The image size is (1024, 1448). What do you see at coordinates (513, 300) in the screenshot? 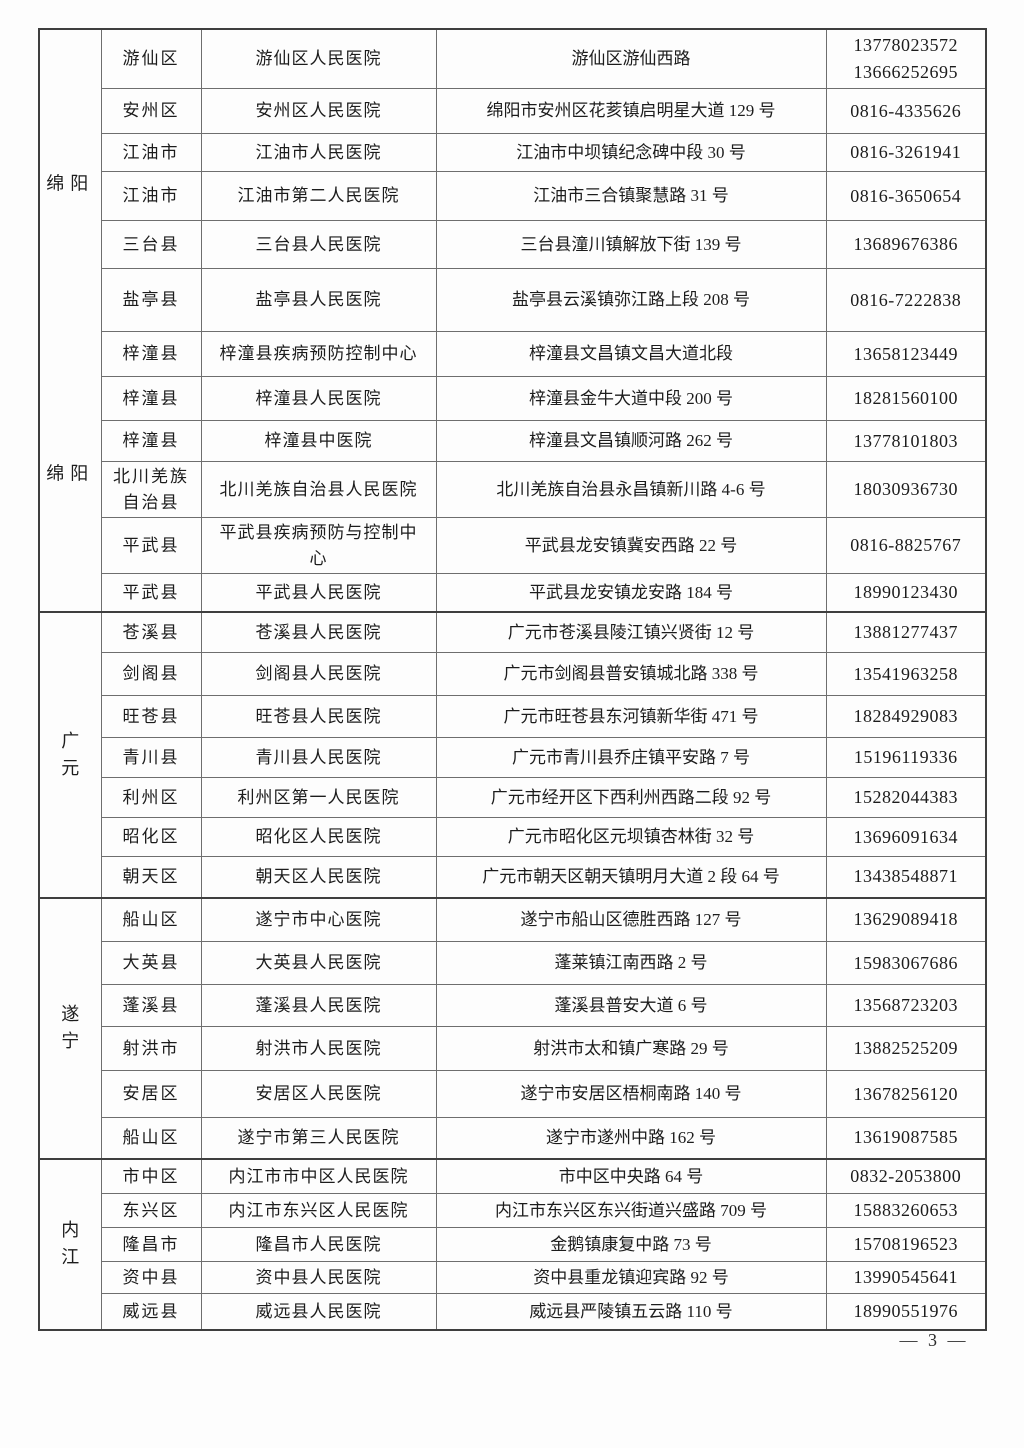
I see `table-row: 盐亭县 盐亭县人民医院 盐亭县云溪镇弥江路上段 208 号 0816-7222838` at bounding box center [513, 300].